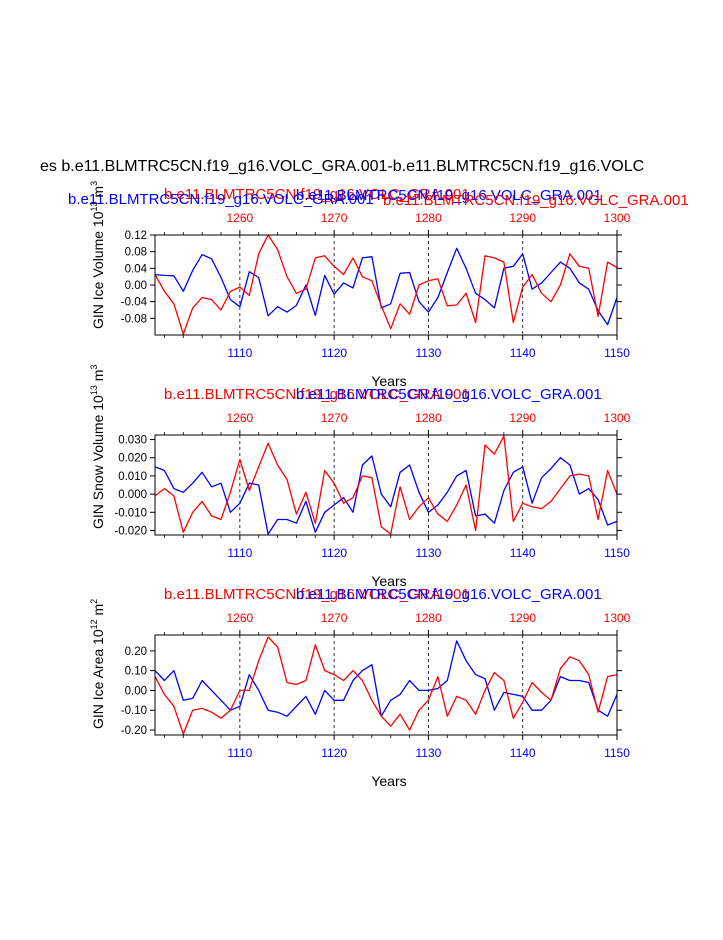  I want to click on y-axis-label-exp: 12, so click(94, 624).